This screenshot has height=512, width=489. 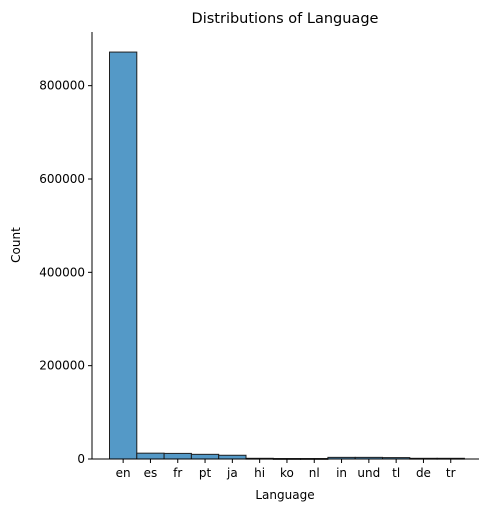 What do you see at coordinates (62, 272) in the screenshot?
I see `y-tick-label: 400000` at bounding box center [62, 272].